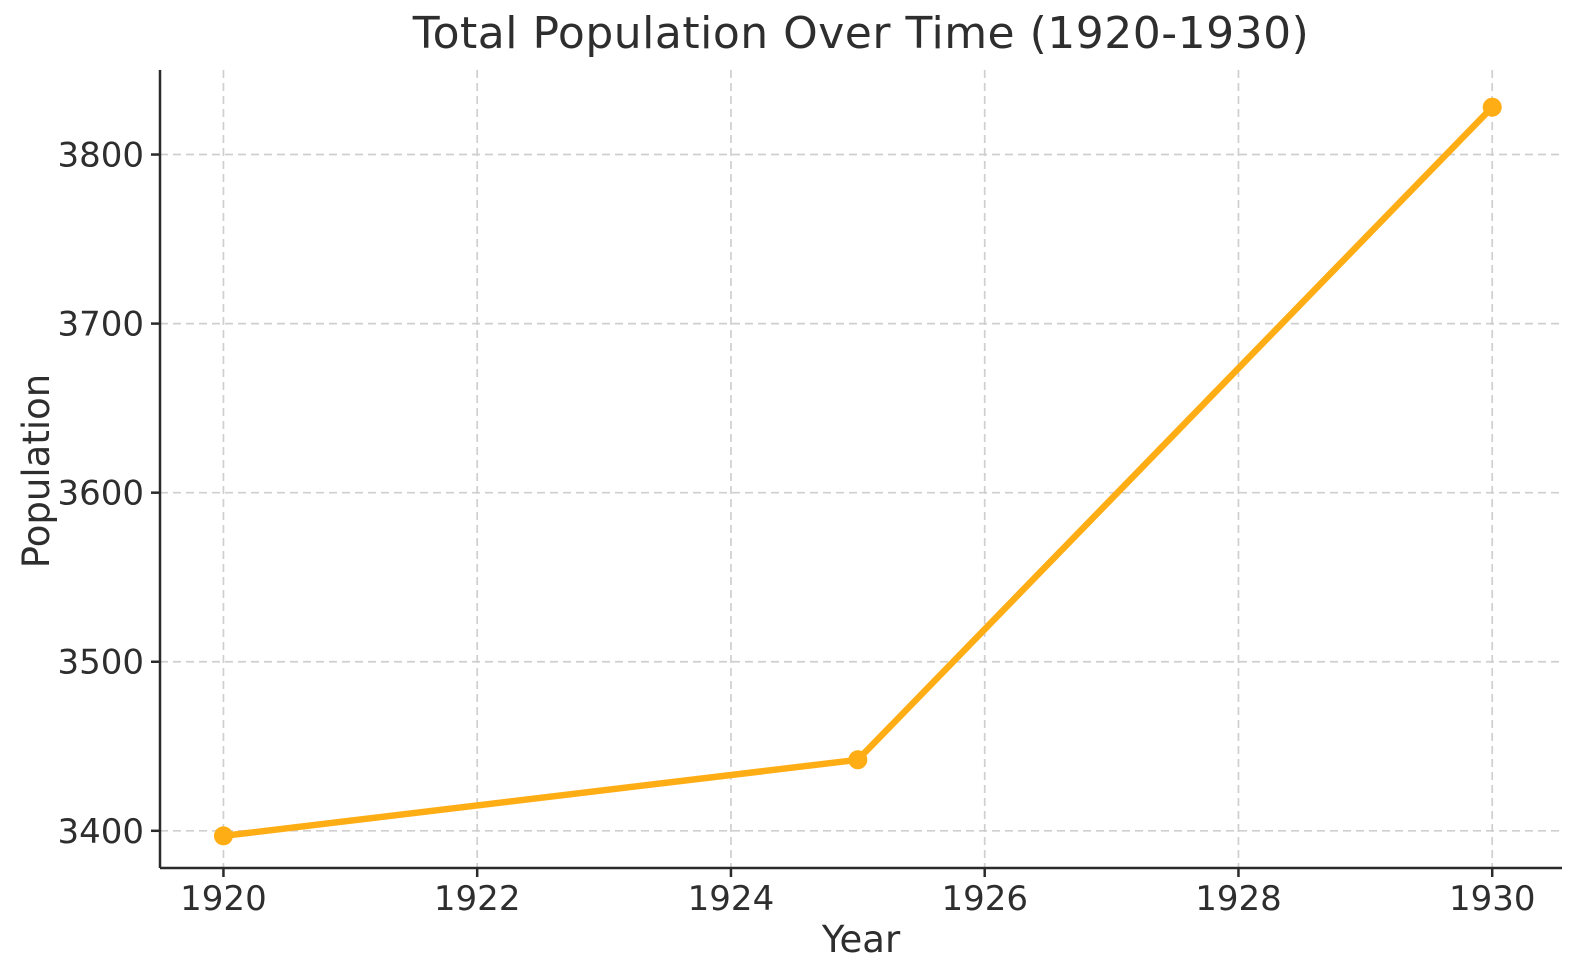  I want to click on y-tick-label: 3600, so click(100, 494).